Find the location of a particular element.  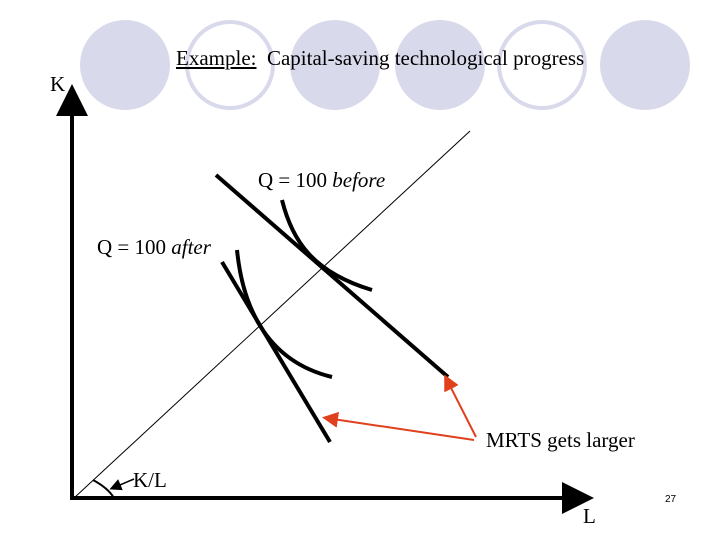

isoquant-before-label: Q = 100 before is located at coordinates (322, 180).